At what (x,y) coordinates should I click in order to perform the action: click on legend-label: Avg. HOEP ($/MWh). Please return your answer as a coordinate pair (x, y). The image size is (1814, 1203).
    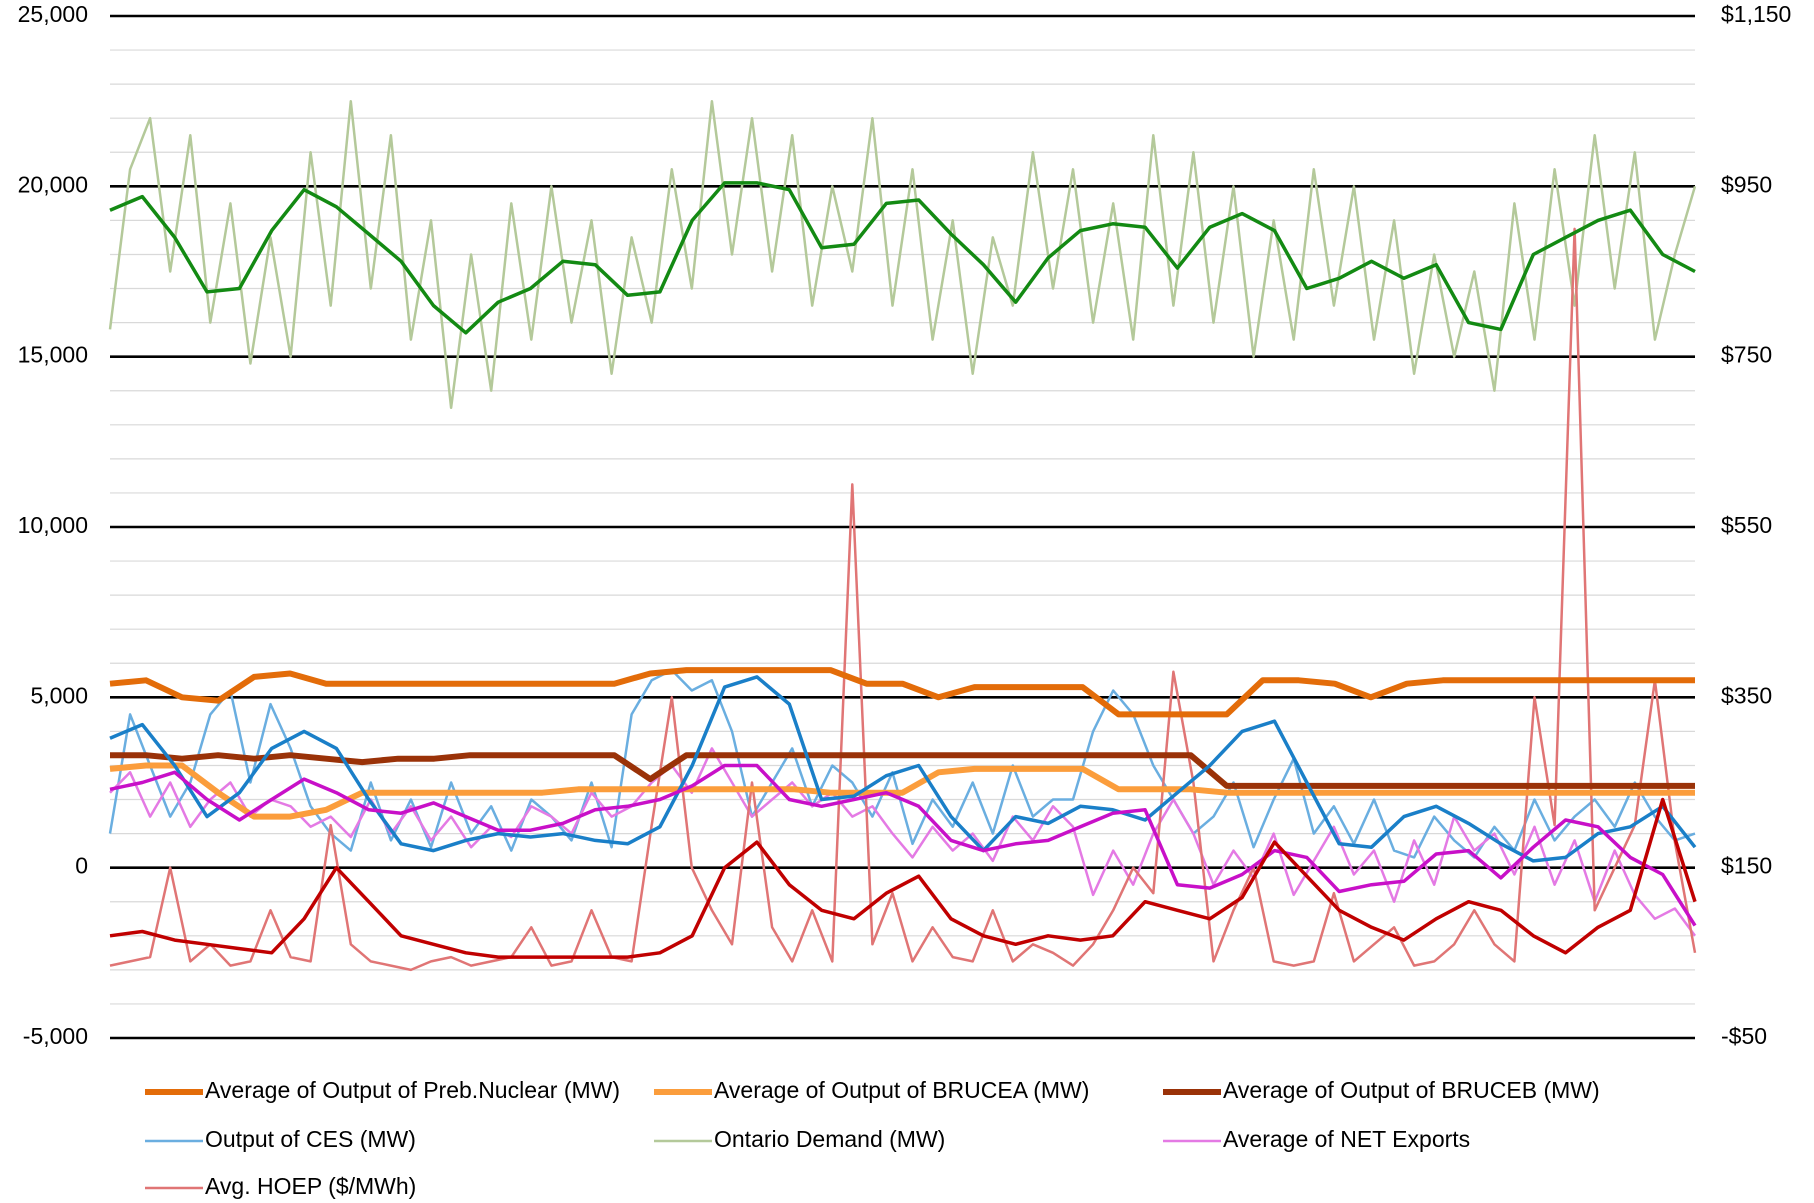
    Looking at the image, I should click on (310, 1186).